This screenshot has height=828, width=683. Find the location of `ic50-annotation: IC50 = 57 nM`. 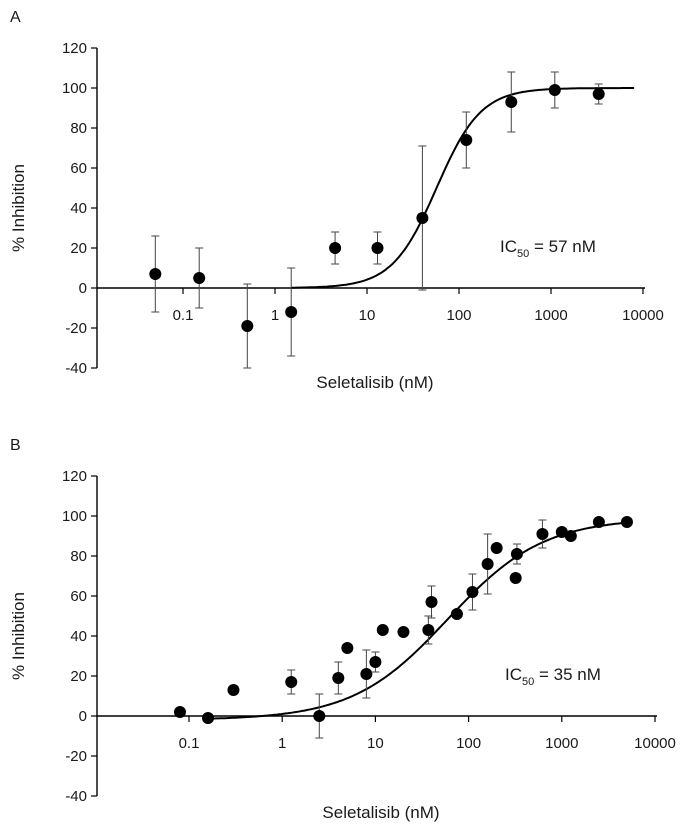

ic50-annotation: IC50 = 57 nM is located at coordinates (548, 248).